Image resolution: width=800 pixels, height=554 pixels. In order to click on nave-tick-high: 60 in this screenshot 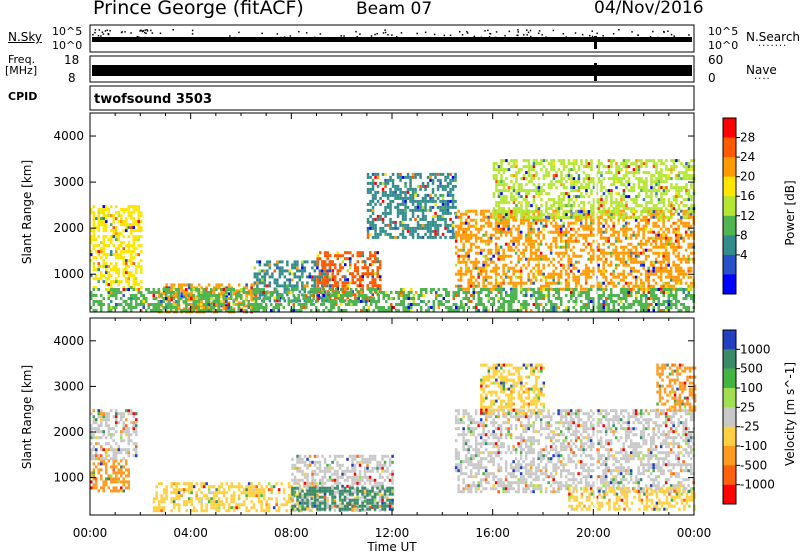, I will do `click(715, 60)`.